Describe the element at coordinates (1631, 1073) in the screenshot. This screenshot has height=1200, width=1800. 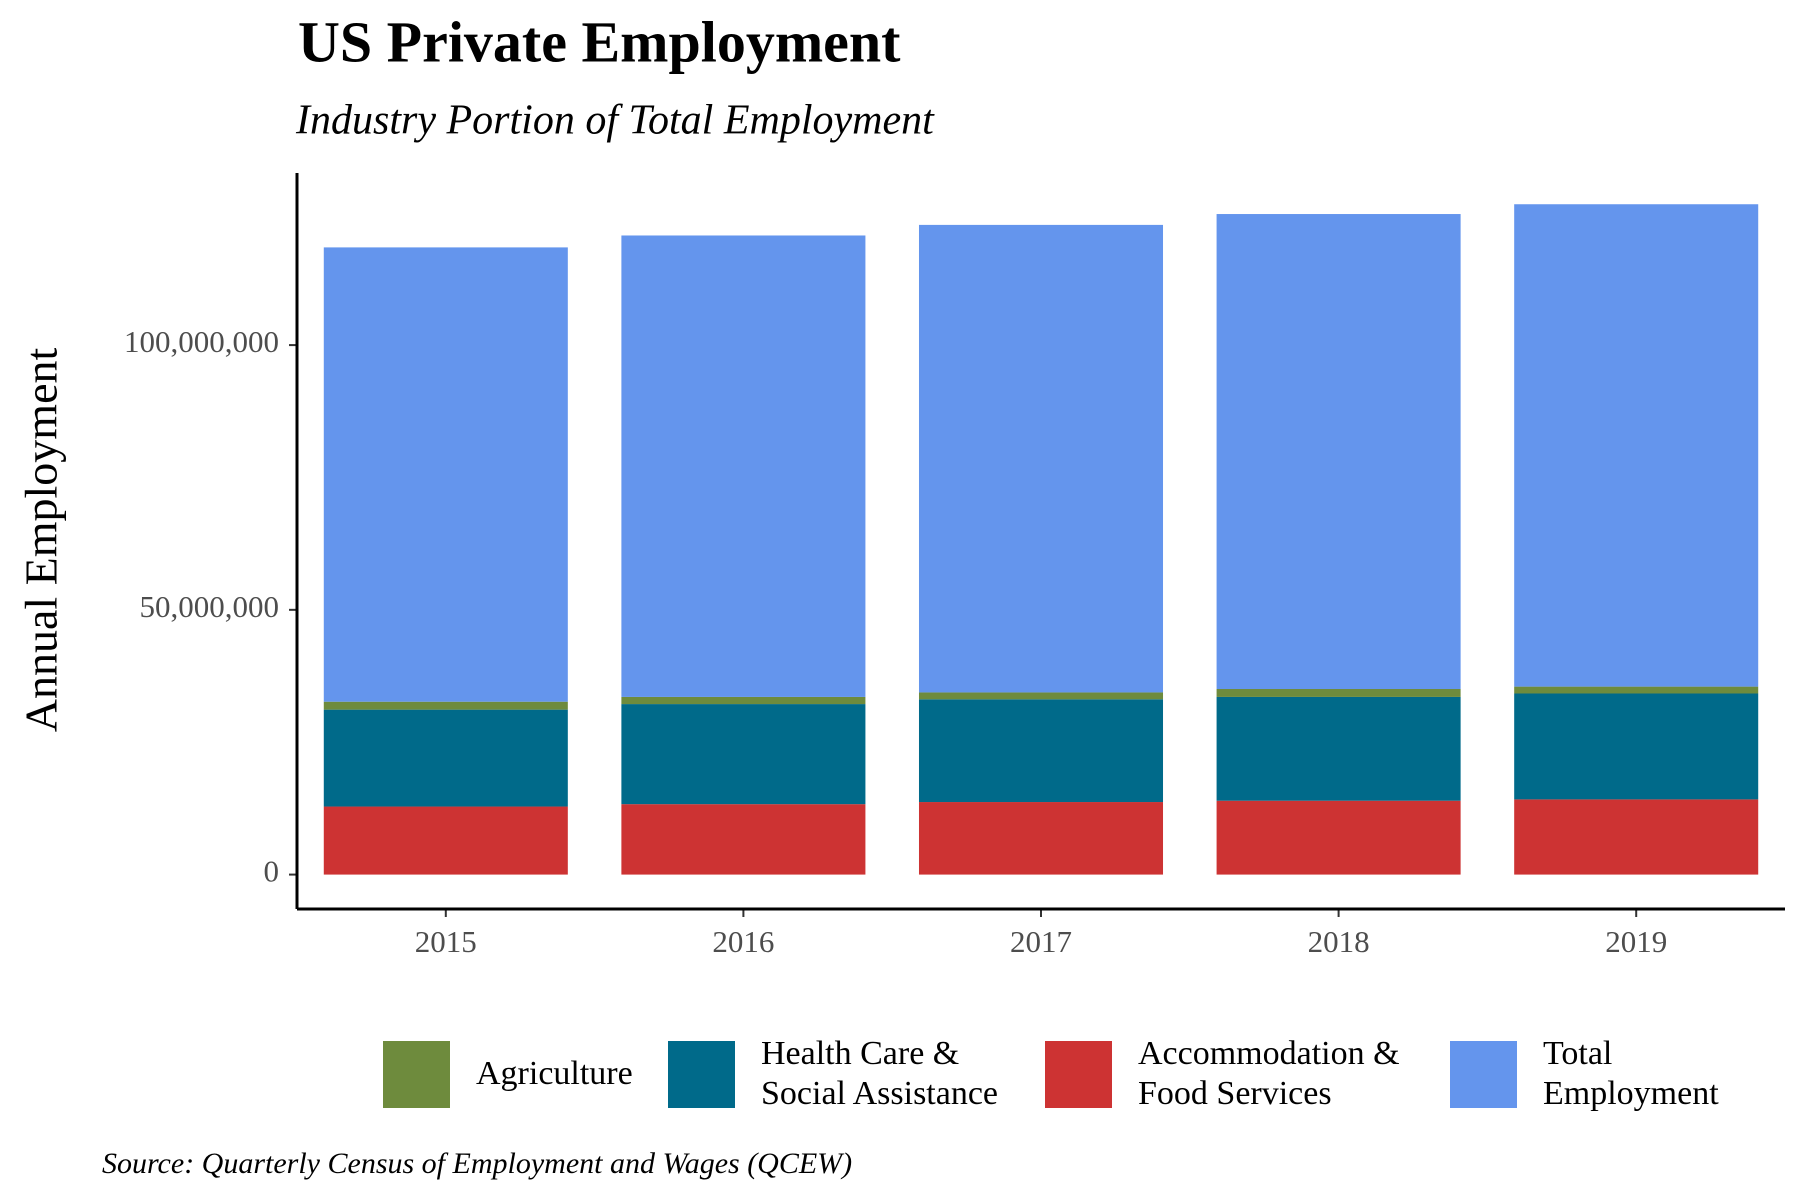
I see `legend-label: Total Employment` at that location.